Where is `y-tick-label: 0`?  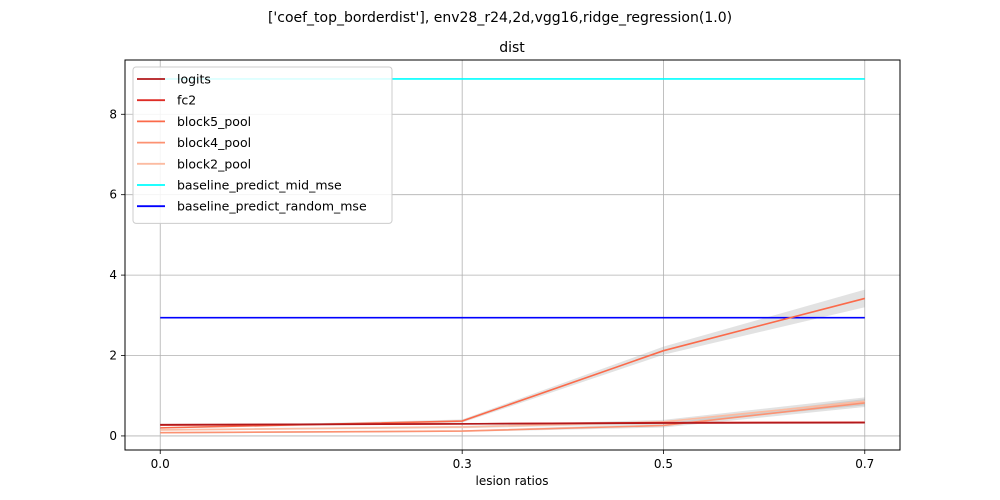 y-tick-label: 0 is located at coordinates (113, 436).